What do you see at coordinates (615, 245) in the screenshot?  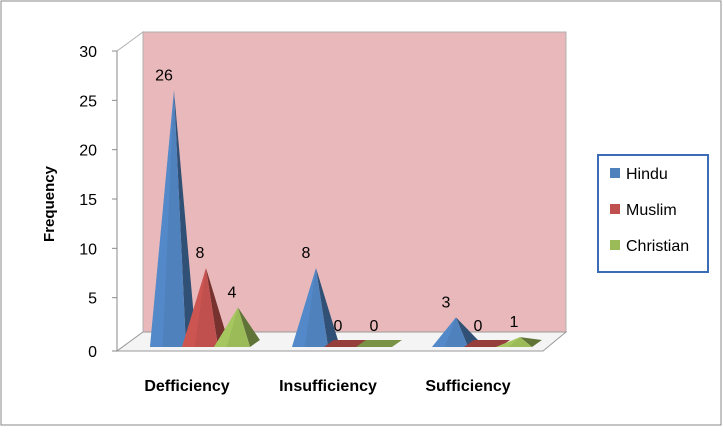 I see `legend-swatch-christian` at bounding box center [615, 245].